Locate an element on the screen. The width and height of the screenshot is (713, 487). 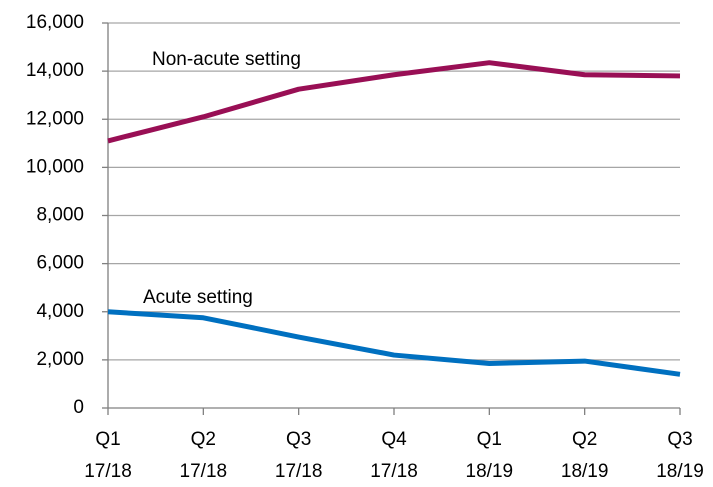
y-tick-label: 6,000 is located at coordinates (60, 263).